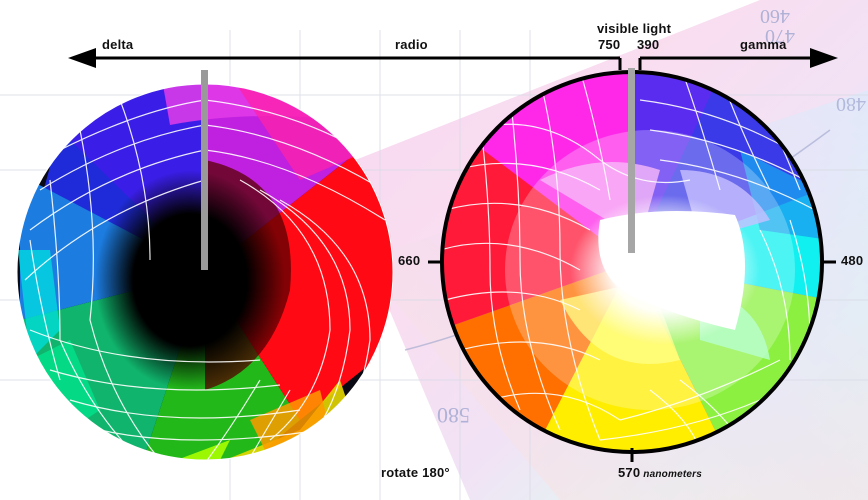 This screenshot has height=500, width=868. Describe the element at coordinates (609, 44) in the screenshot. I see `label-750: 750` at that location.